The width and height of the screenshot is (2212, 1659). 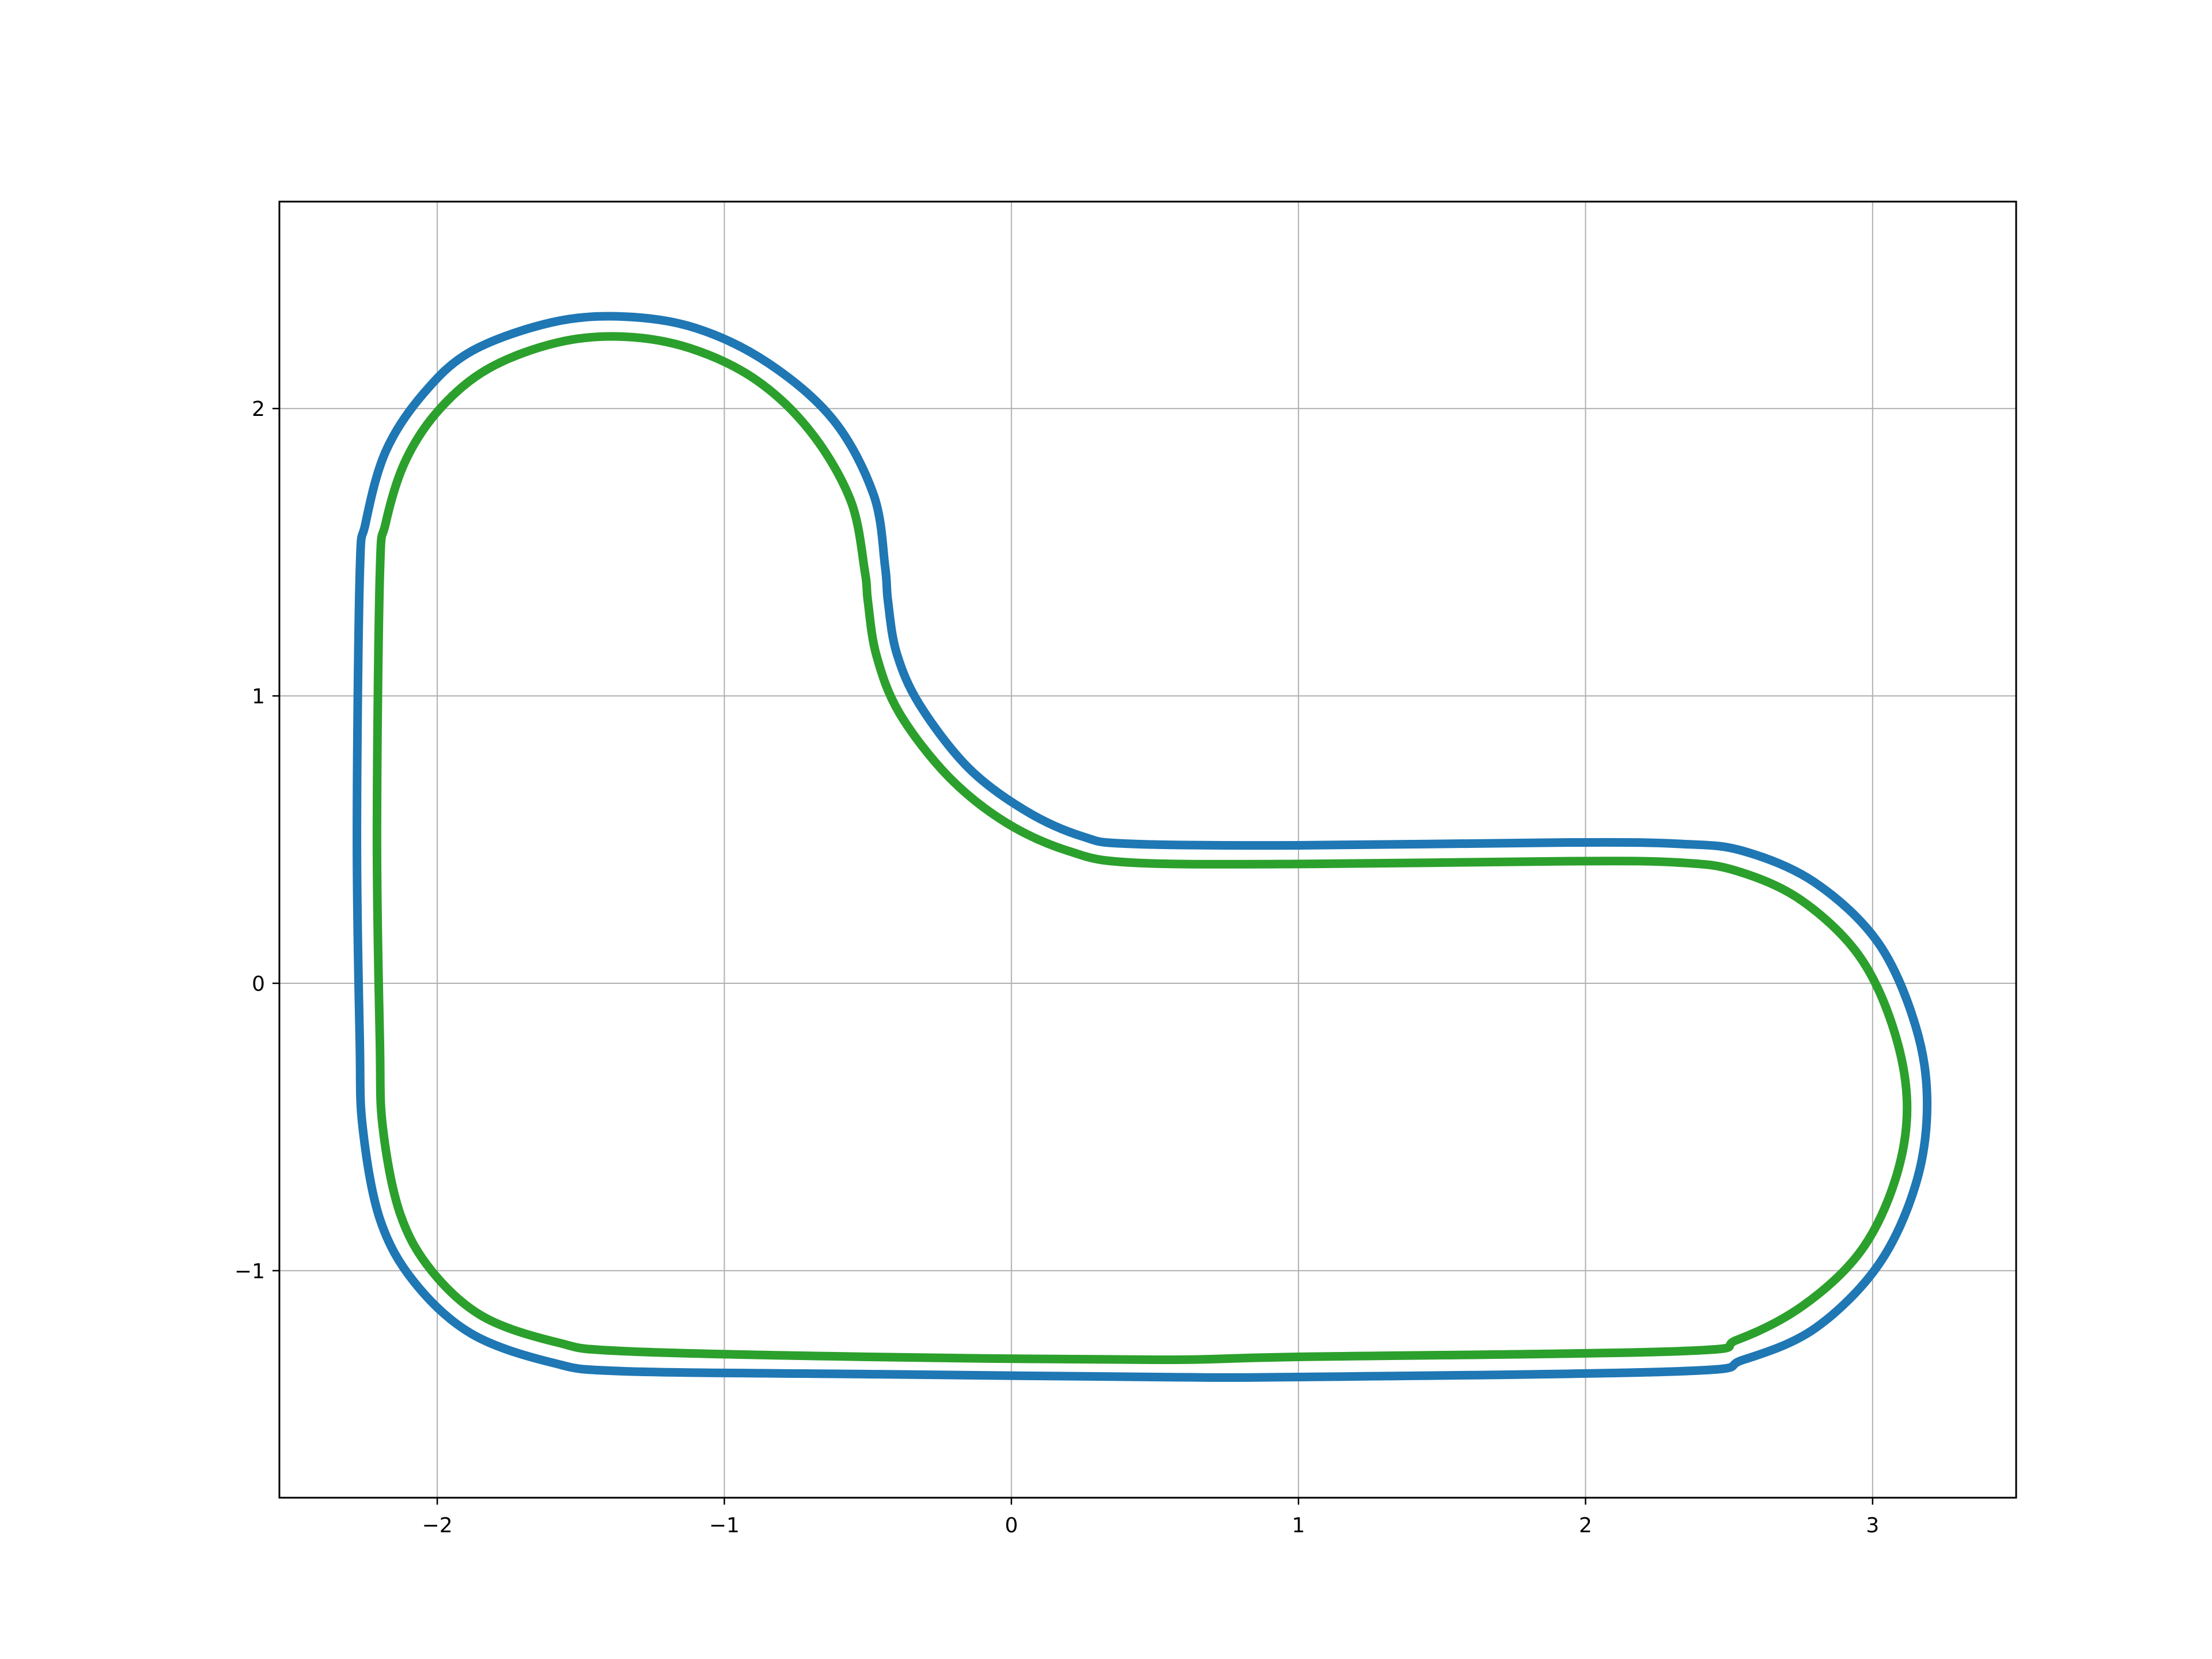 What do you see at coordinates (437, 1525) in the screenshot?
I see `x-tick-label-0: −2` at bounding box center [437, 1525].